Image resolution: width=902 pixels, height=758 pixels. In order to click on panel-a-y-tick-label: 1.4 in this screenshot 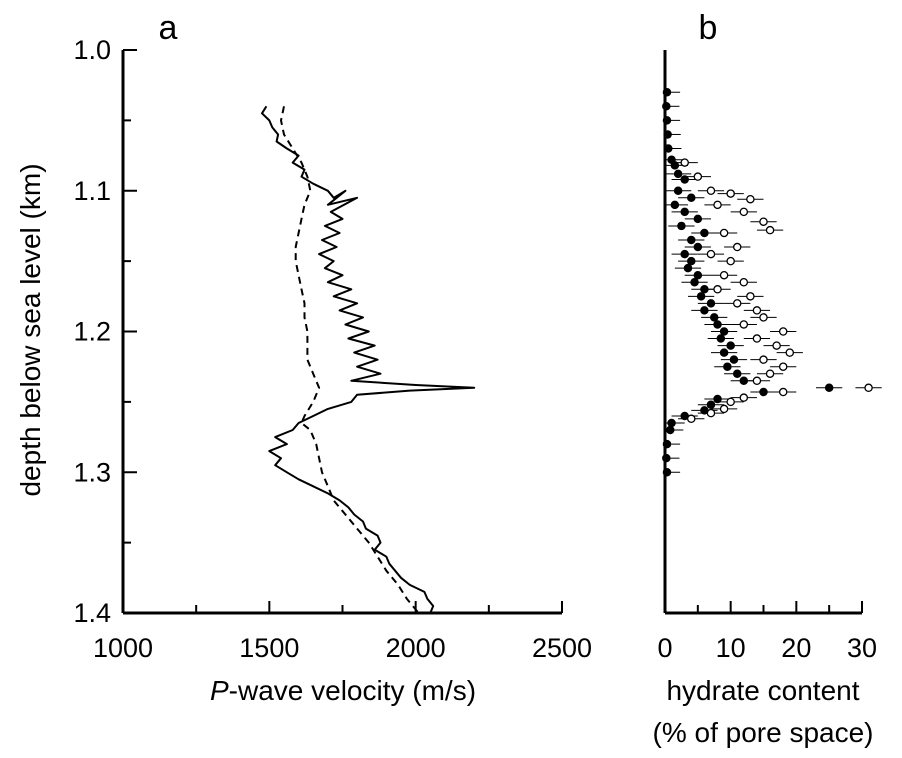, I will do `click(92, 613)`.